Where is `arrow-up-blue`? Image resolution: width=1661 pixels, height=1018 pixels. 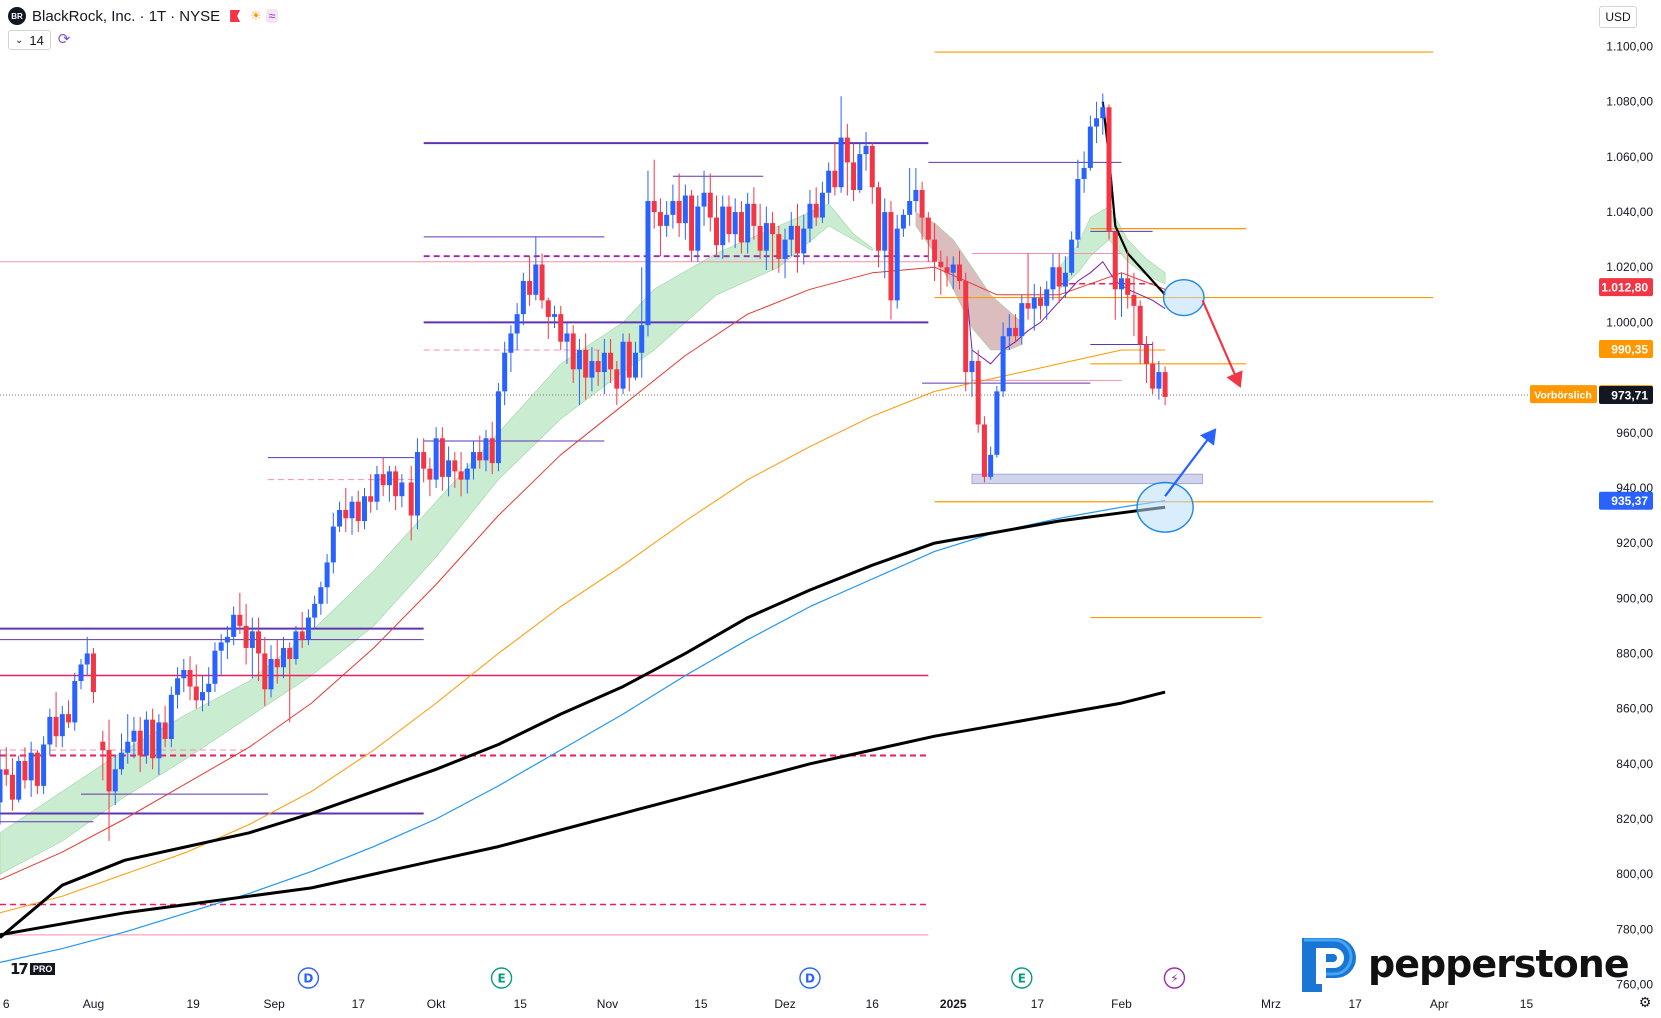
arrow-up-blue is located at coordinates (1190, 462).